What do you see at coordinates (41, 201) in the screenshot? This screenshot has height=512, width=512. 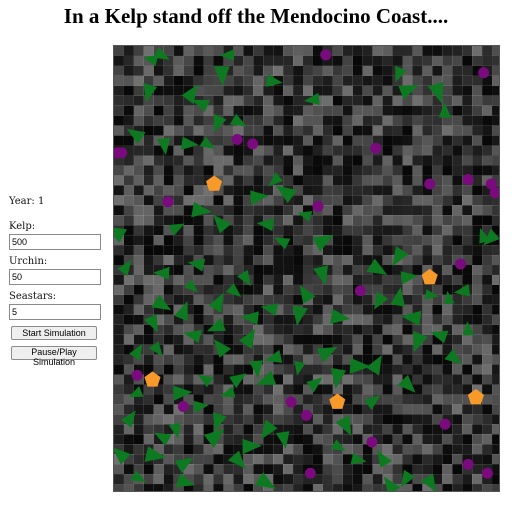 I see `year-value: 1` at bounding box center [41, 201].